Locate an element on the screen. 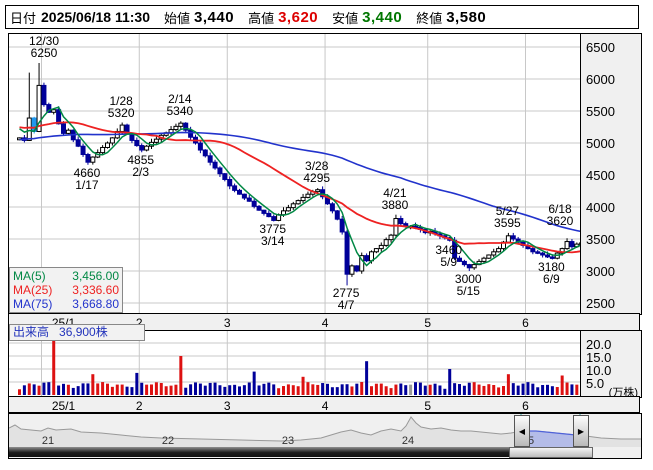  ma-legend-row: MA(75) 3,668.80 is located at coordinates (66, 304).